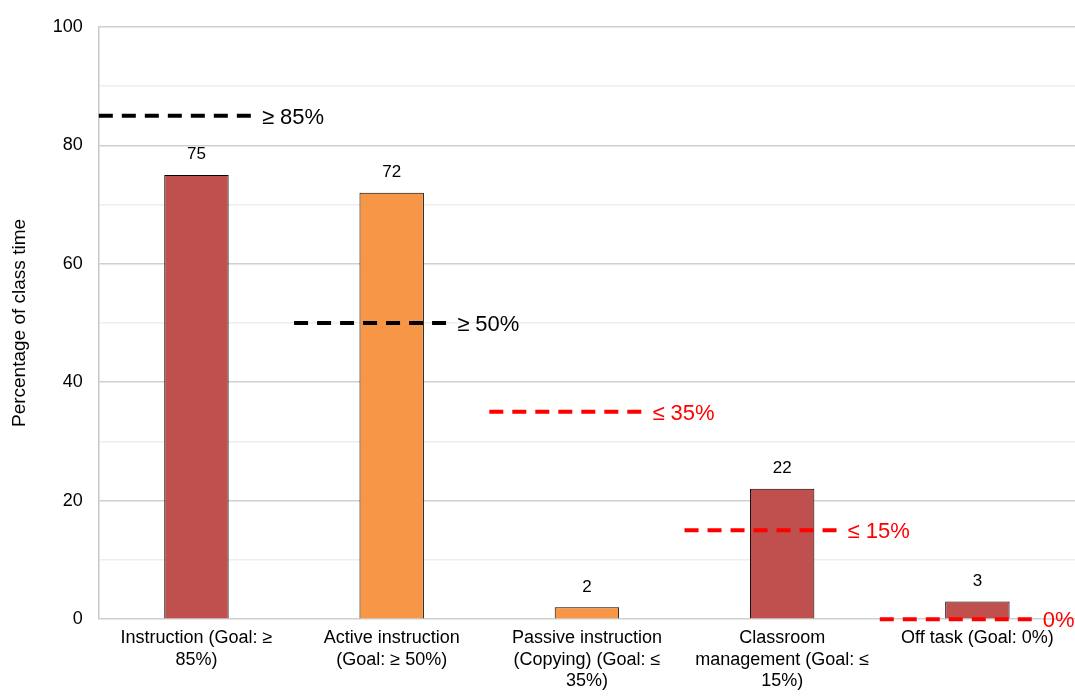  Describe the element at coordinates (587, 586) in the screenshot. I see `data-label: 2` at that location.